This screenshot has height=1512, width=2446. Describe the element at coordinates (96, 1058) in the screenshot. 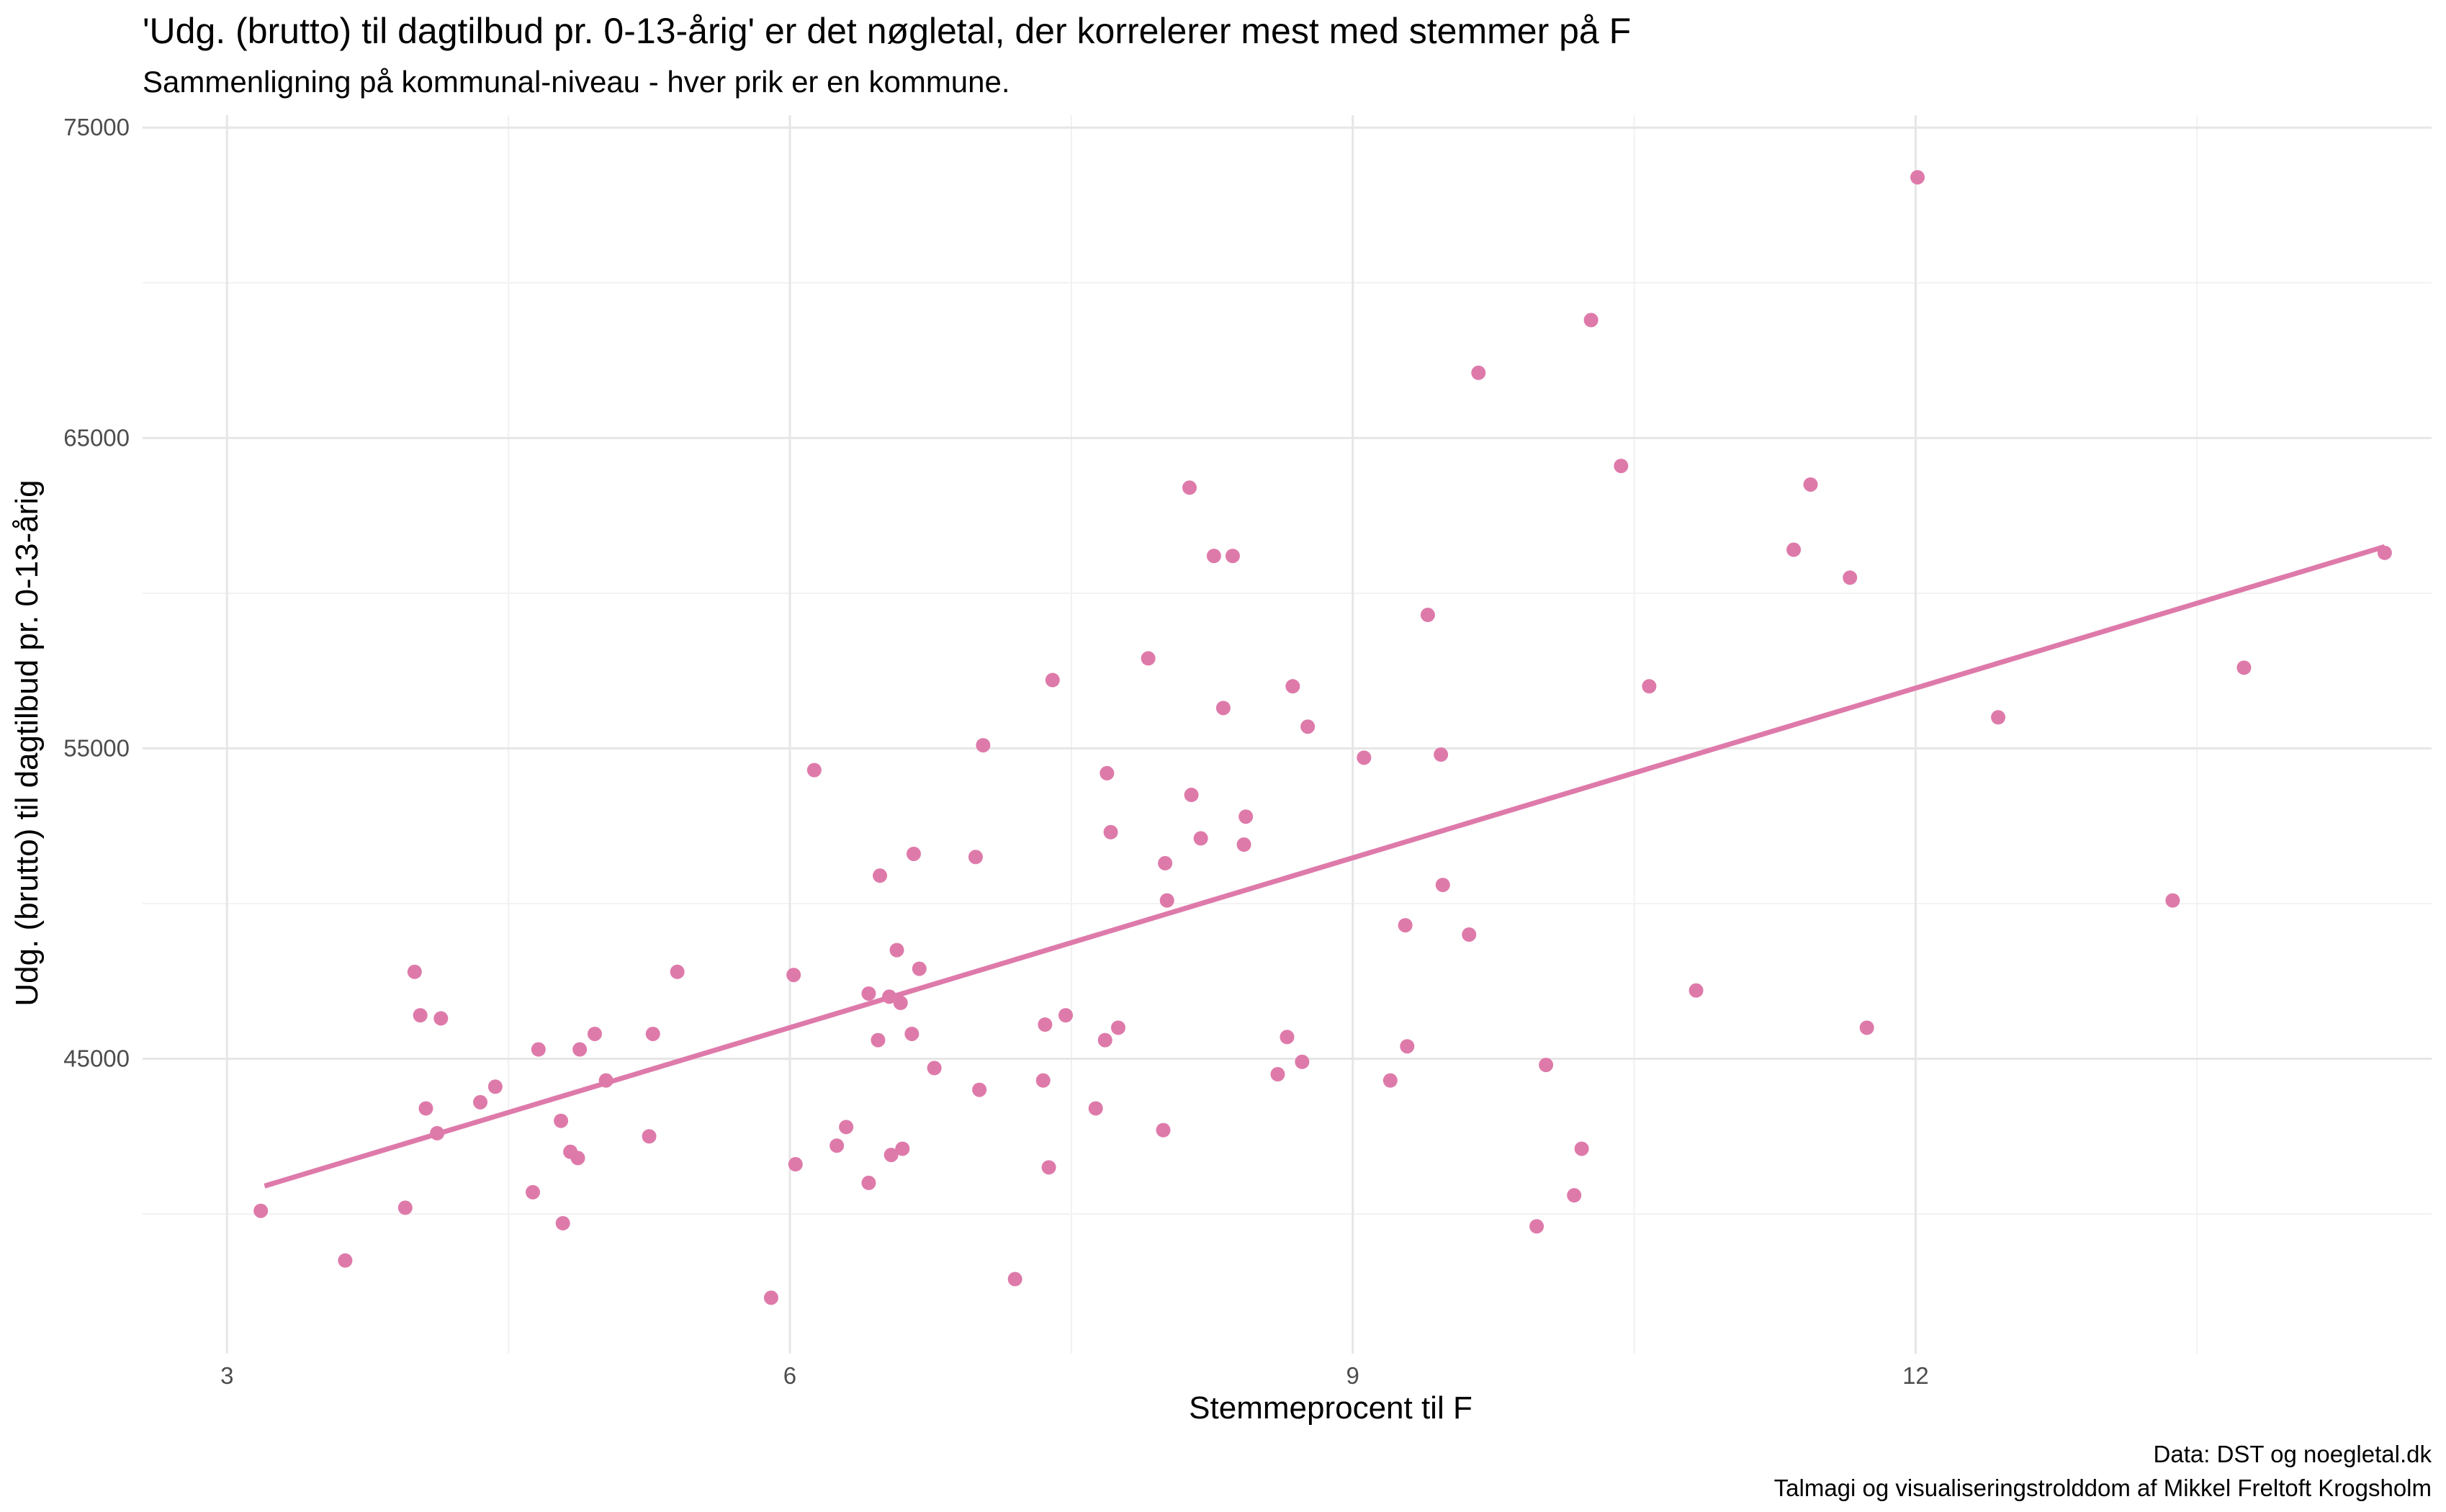

I see `y-tick-label: 45000` at that location.